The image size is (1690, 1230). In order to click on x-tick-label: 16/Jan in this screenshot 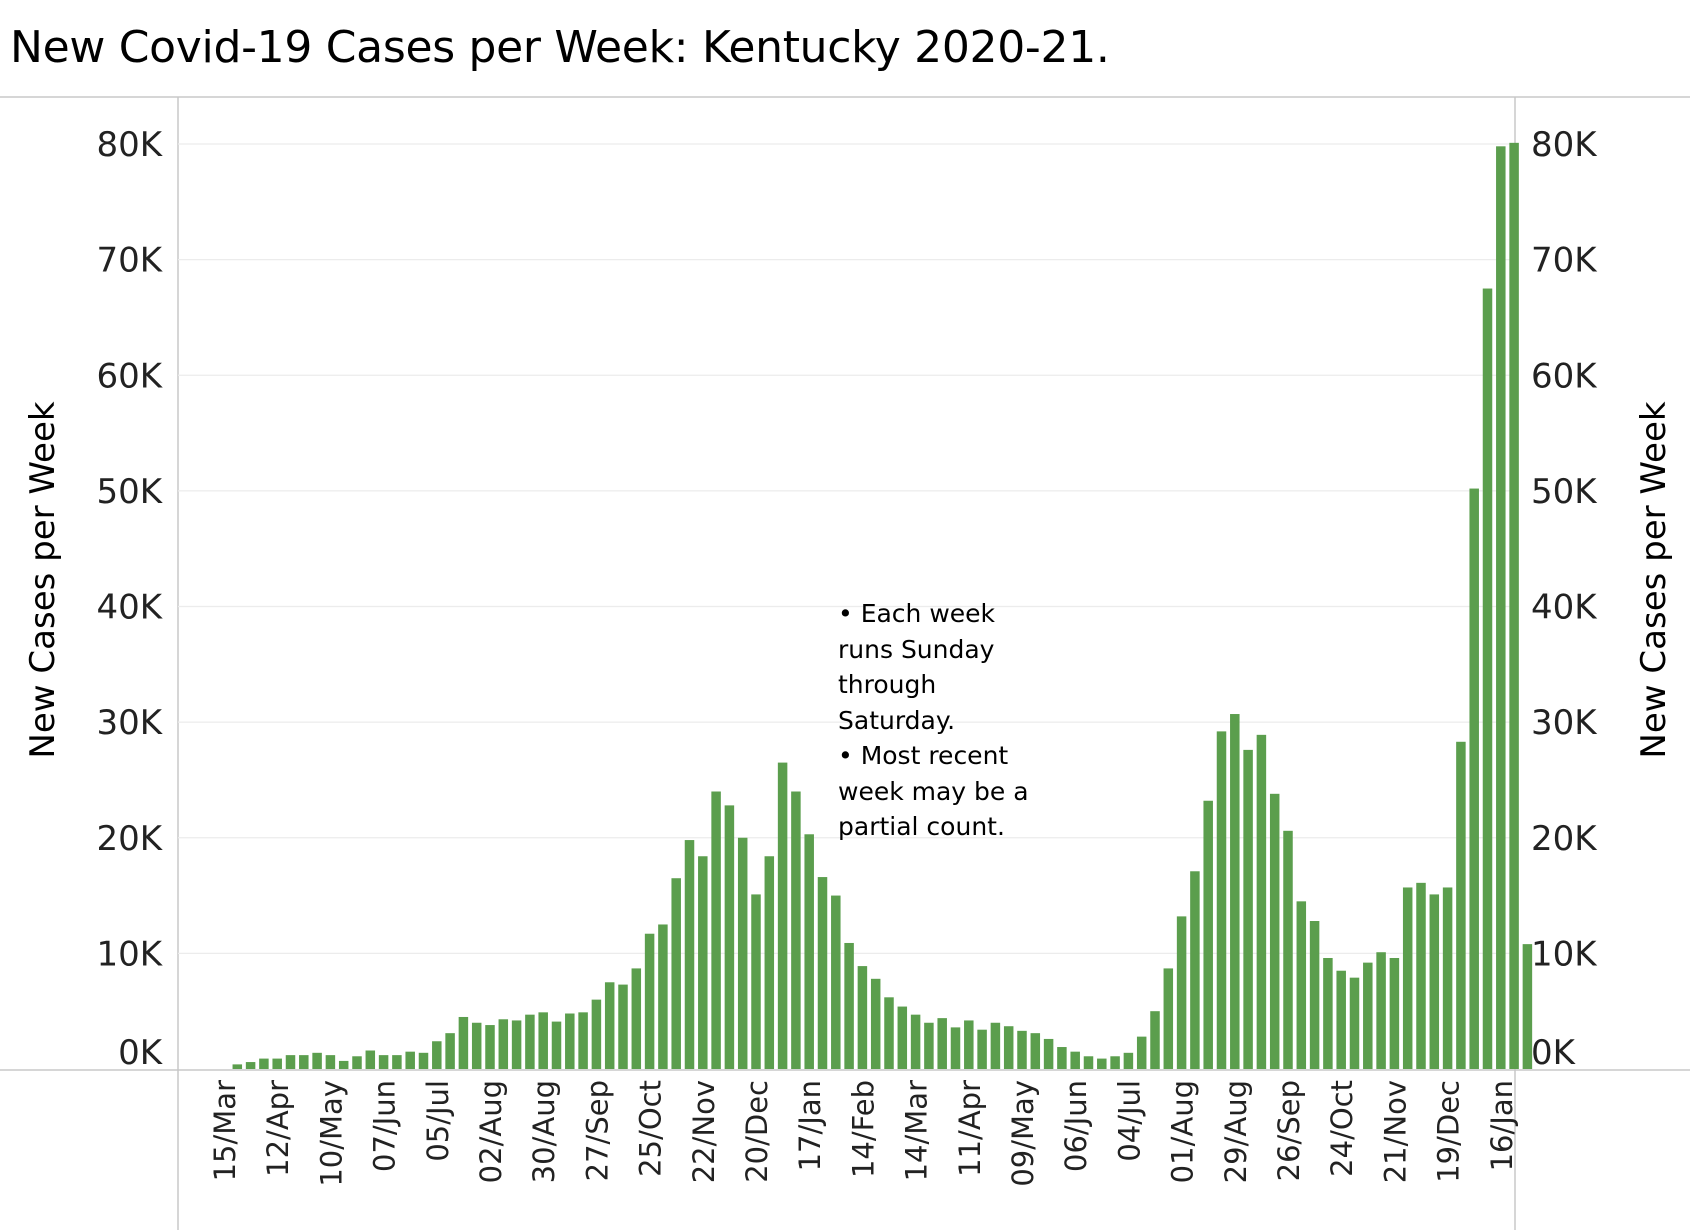, I will do `click(1502, 1125)`.